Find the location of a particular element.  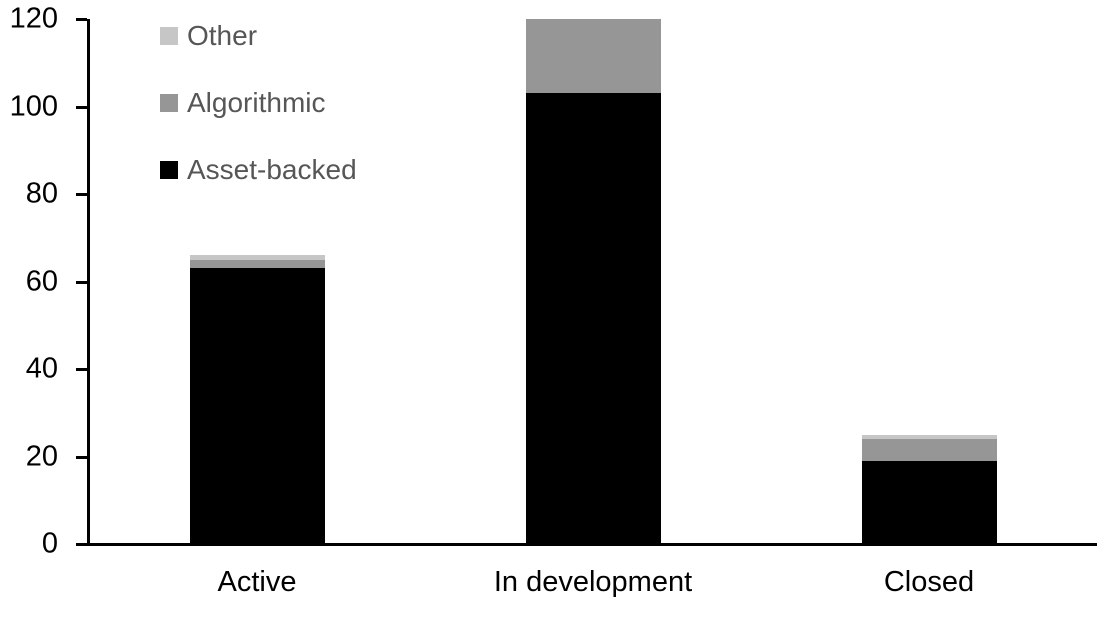

legend-label: Algorithmic is located at coordinates (256, 102).